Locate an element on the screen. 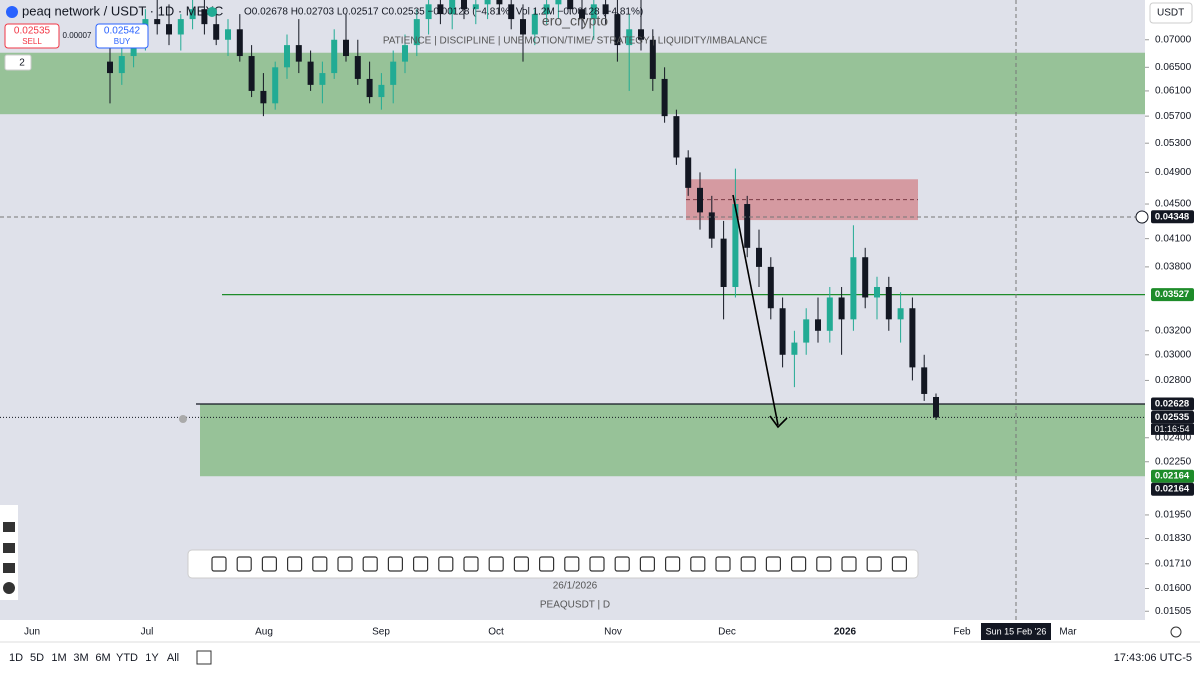 The height and width of the screenshot is (680, 1200). range-button: 3M is located at coordinates (80, 658).